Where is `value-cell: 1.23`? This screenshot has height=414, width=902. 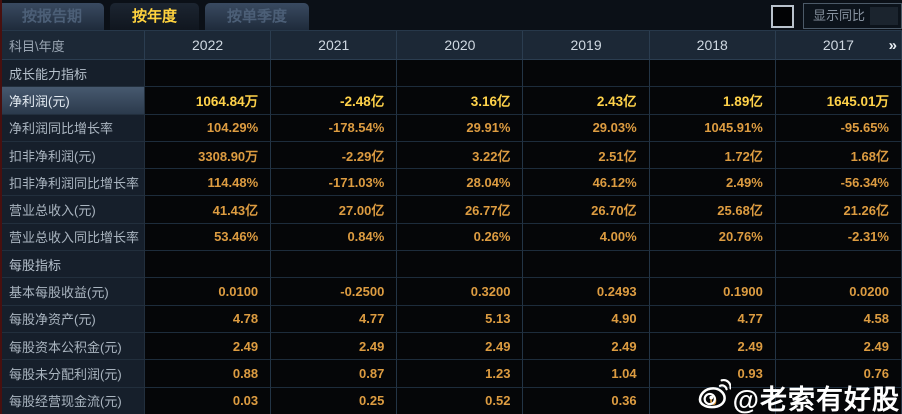 value-cell: 1.23 is located at coordinates (460, 374).